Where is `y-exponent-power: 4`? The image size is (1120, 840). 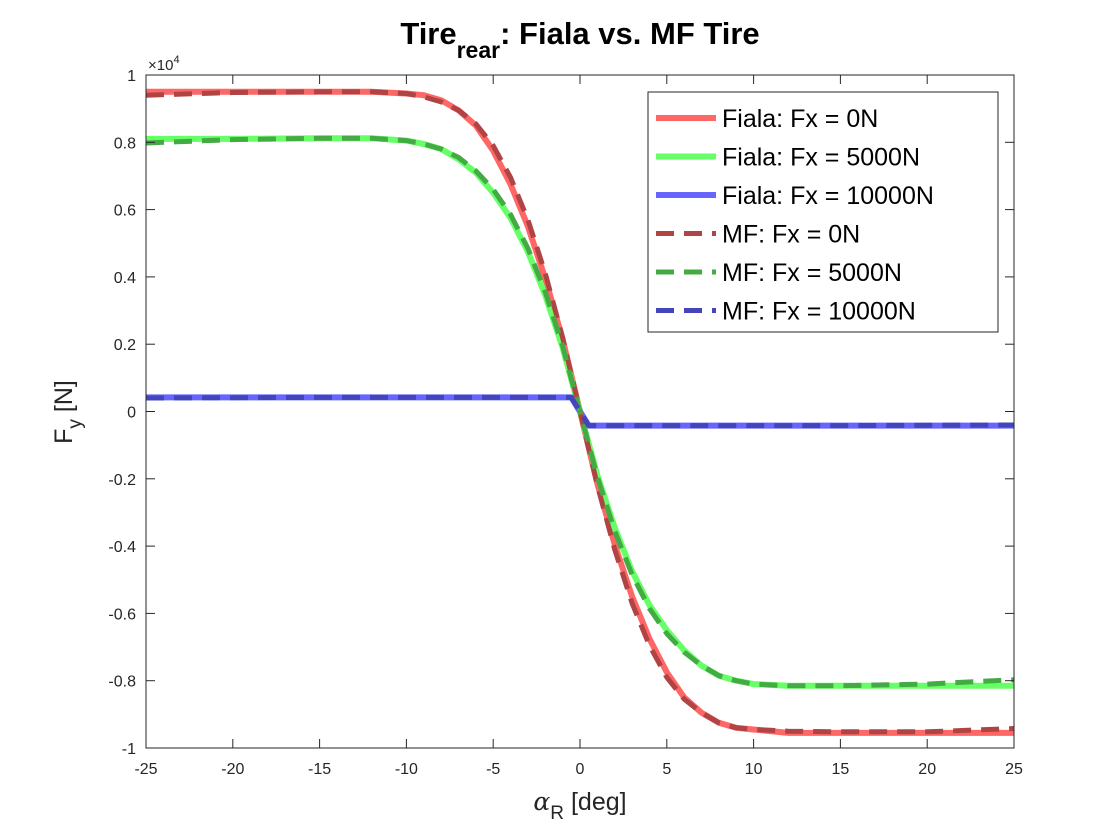 y-exponent-power: 4 is located at coordinates (176, 60).